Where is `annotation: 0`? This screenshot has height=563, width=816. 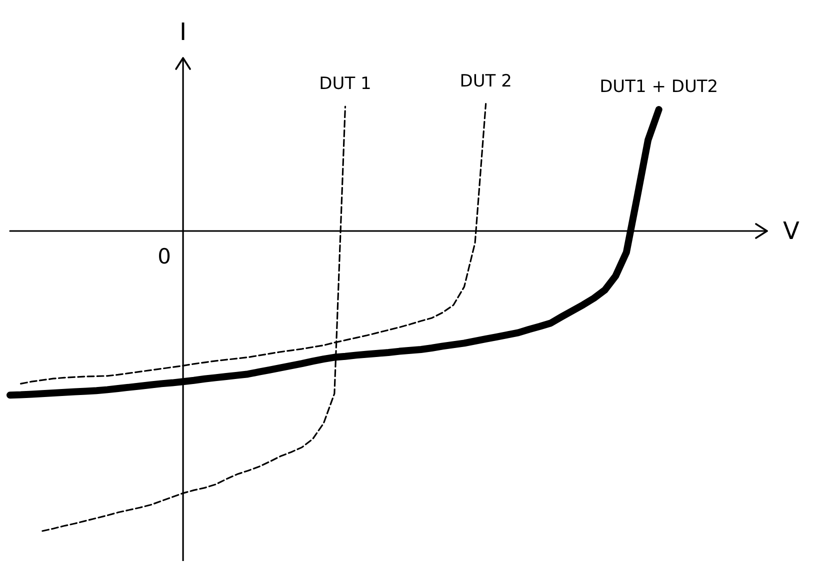 annotation: 0 is located at coordinates (165, 256).